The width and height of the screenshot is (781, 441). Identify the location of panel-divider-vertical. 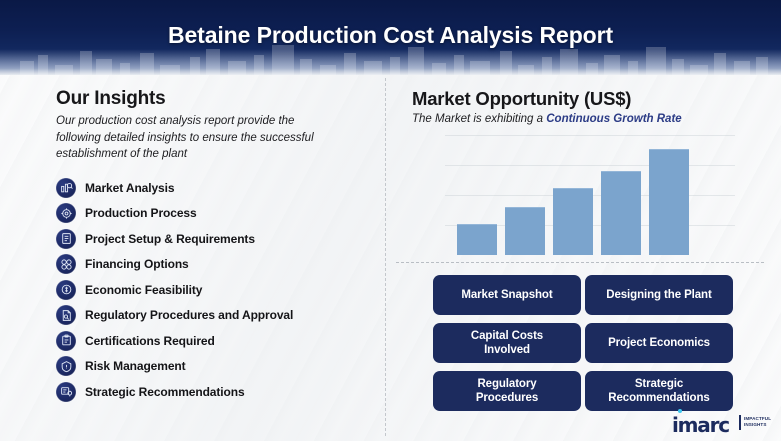
(385, 257).